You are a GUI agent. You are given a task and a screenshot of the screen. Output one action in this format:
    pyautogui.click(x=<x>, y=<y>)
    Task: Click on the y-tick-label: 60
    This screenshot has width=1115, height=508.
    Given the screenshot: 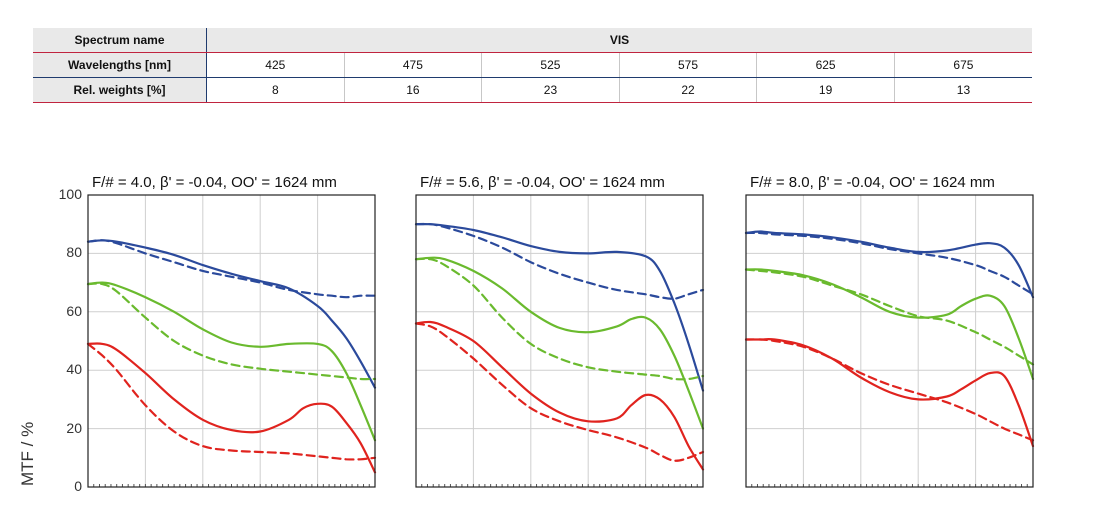 What is the action you would take?
    pyautogui.click(x=74, y=310)
    